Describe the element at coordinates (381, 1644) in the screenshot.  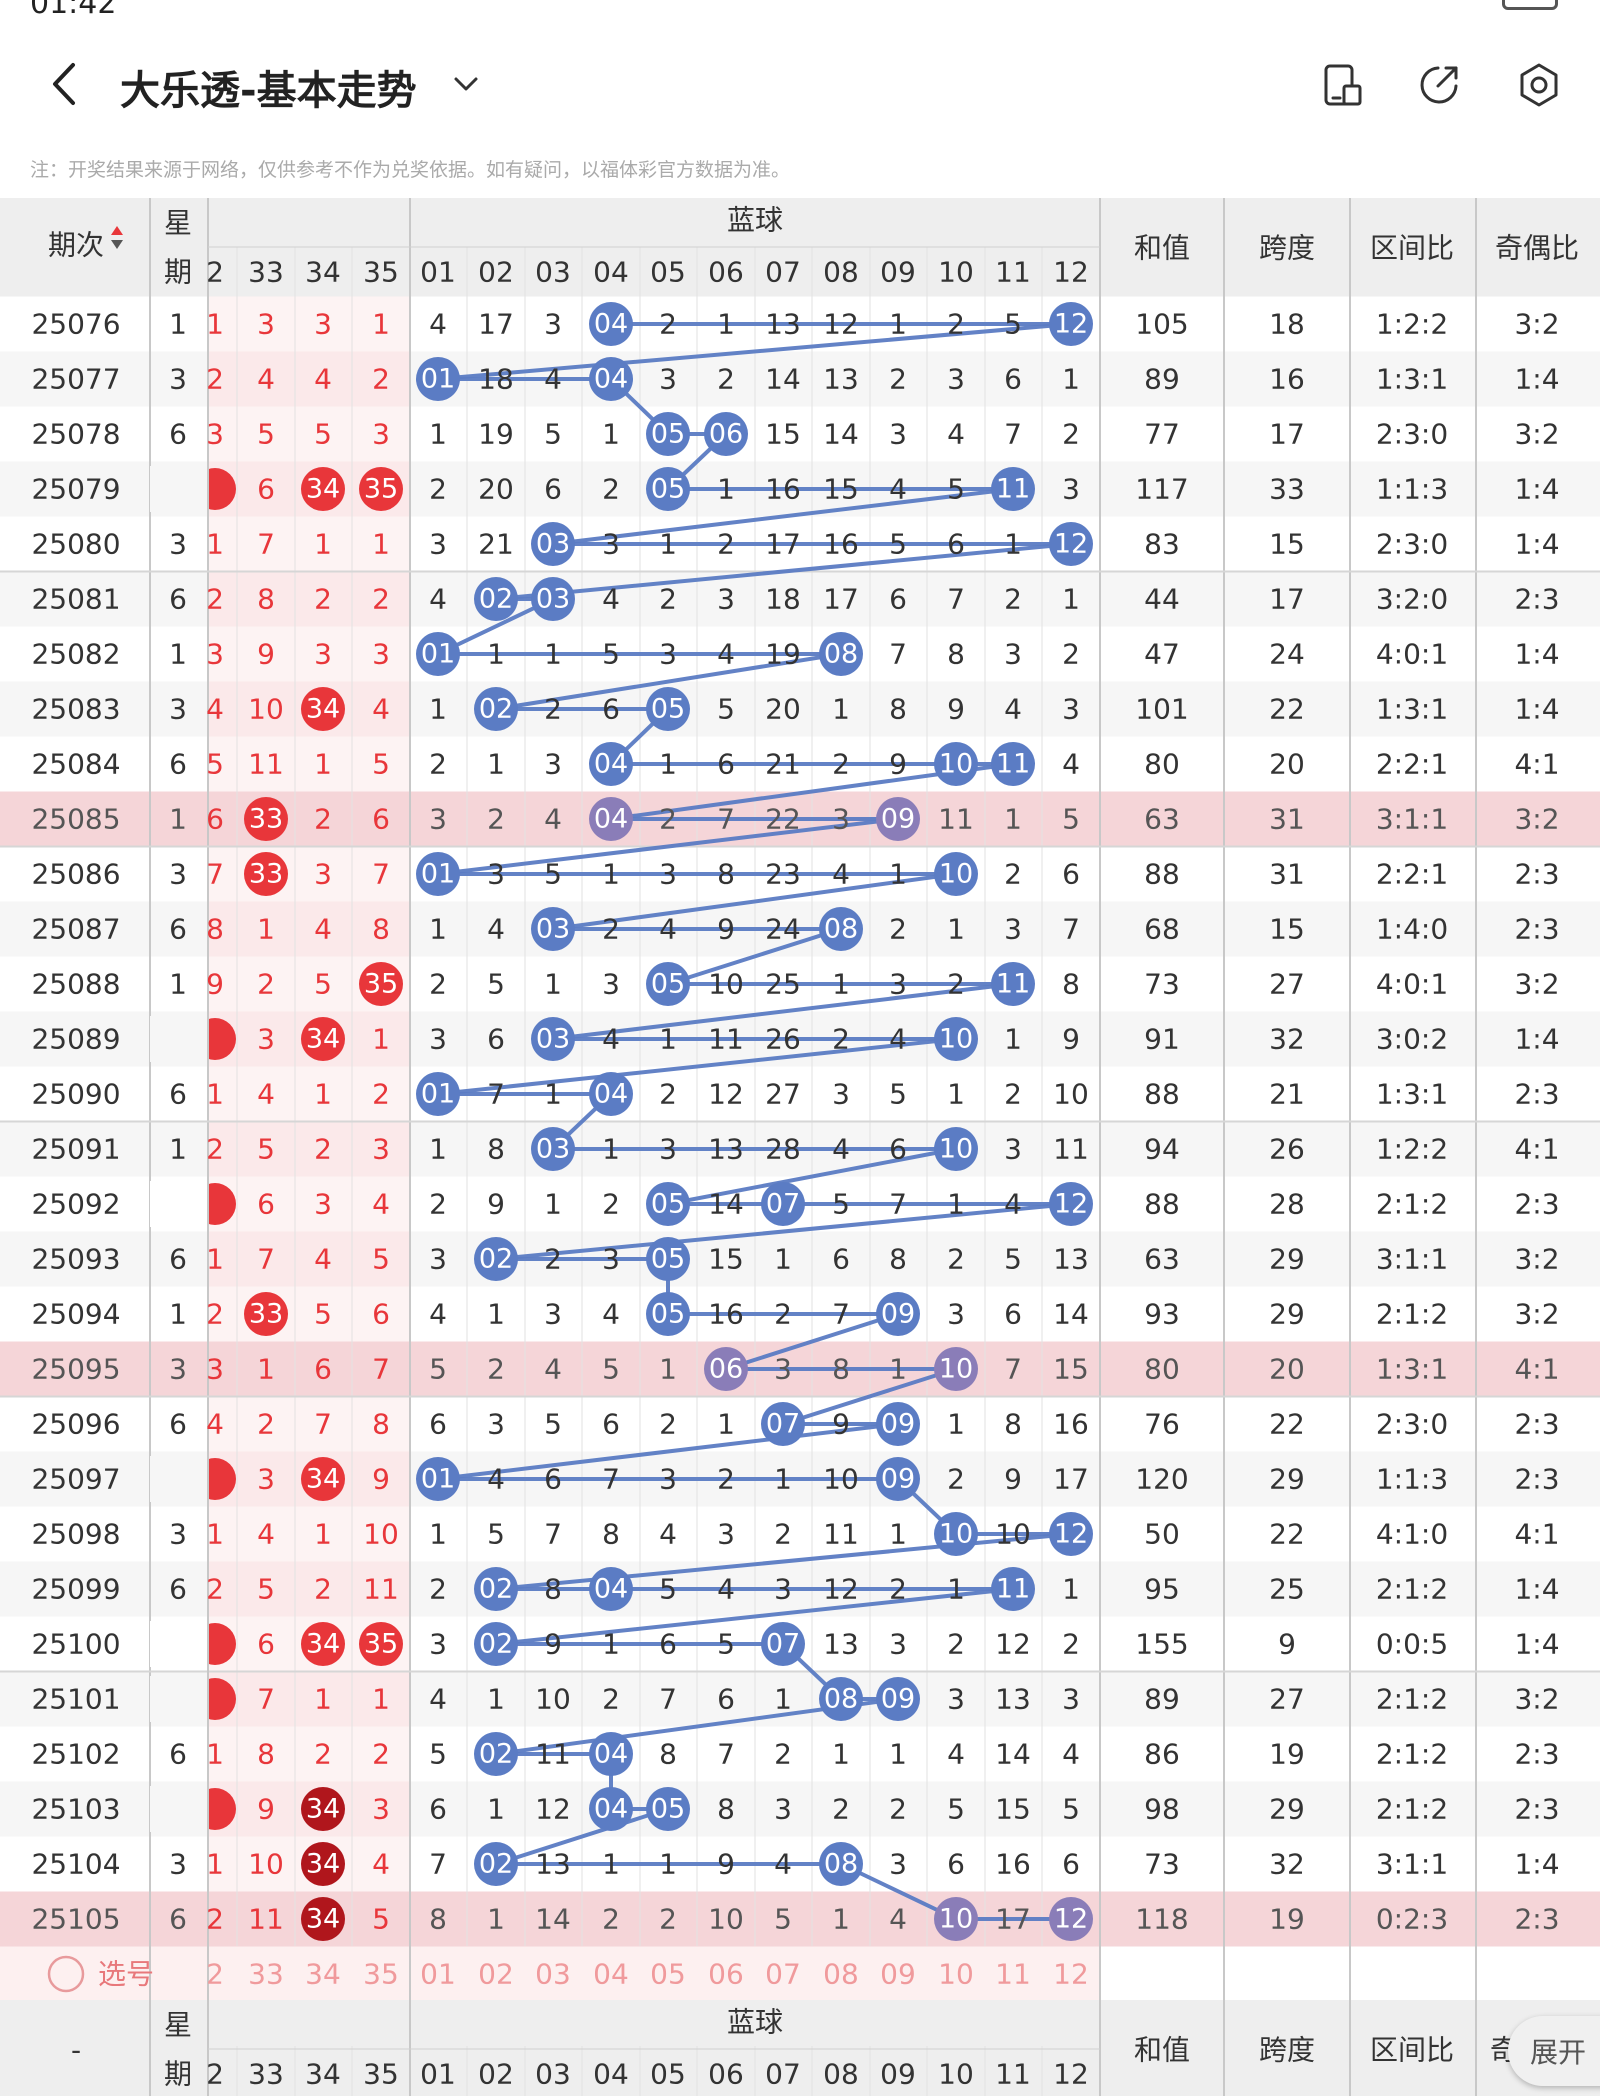
I see `red-ball` at that location.